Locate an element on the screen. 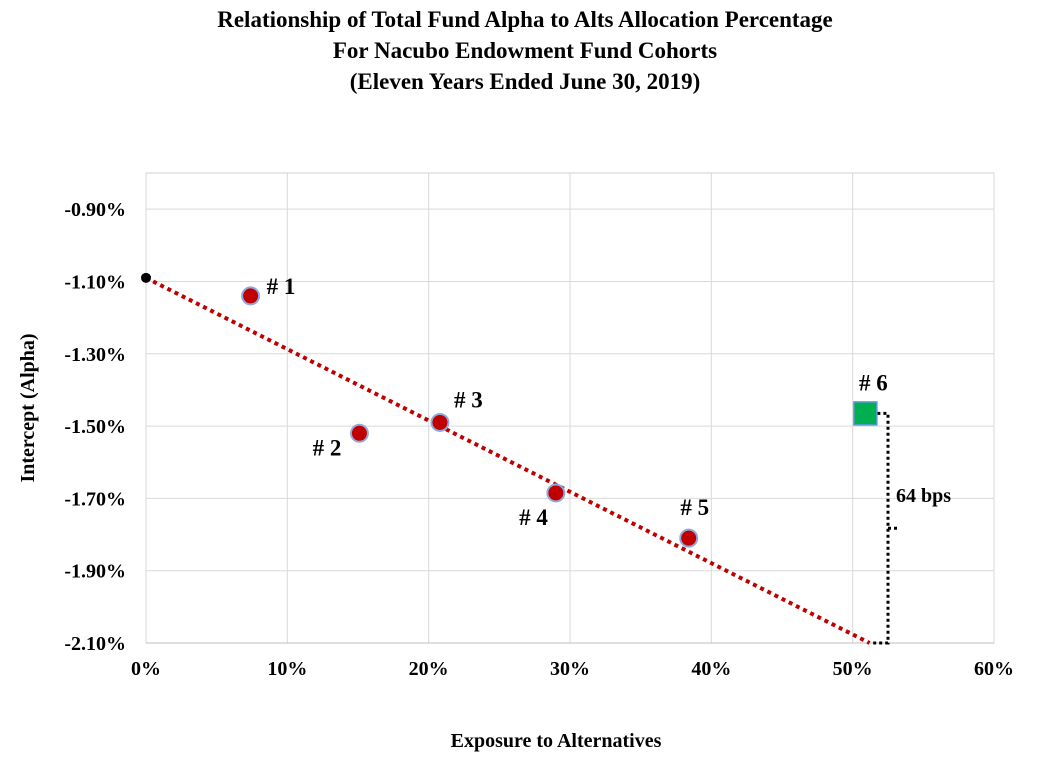 The width and height of the screenshot is (1064, 772). annotation-layer: 64 bps is located at coordinates (911, 528).